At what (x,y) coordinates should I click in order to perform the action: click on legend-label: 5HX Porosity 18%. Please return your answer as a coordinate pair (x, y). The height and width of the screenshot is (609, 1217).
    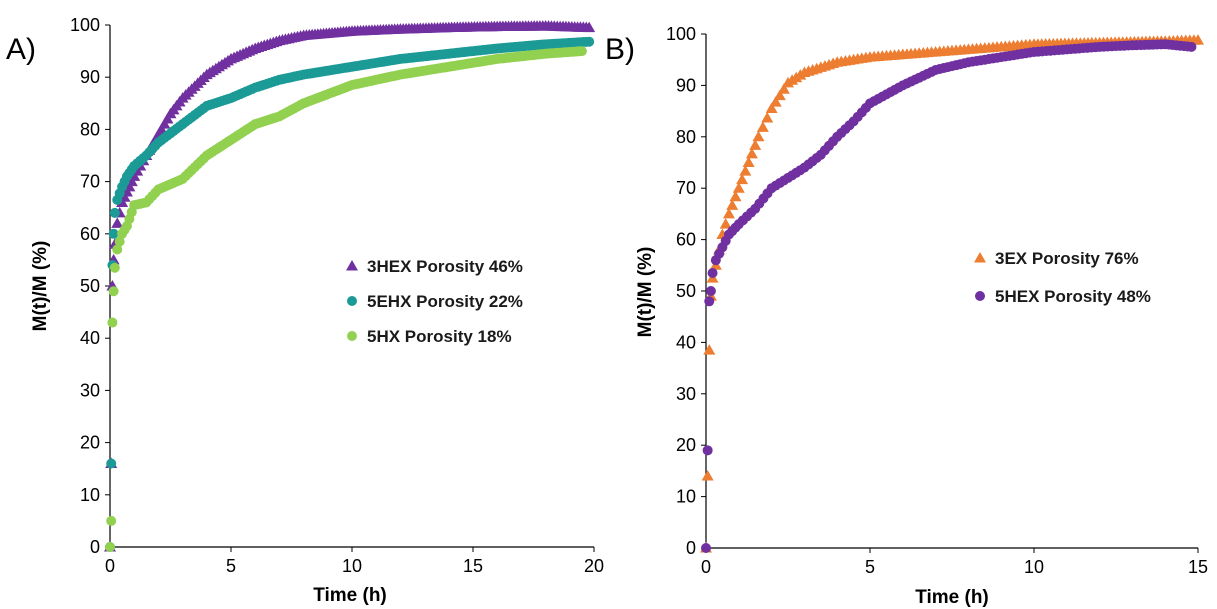
    Looking at the image, I should click on (439, 336).